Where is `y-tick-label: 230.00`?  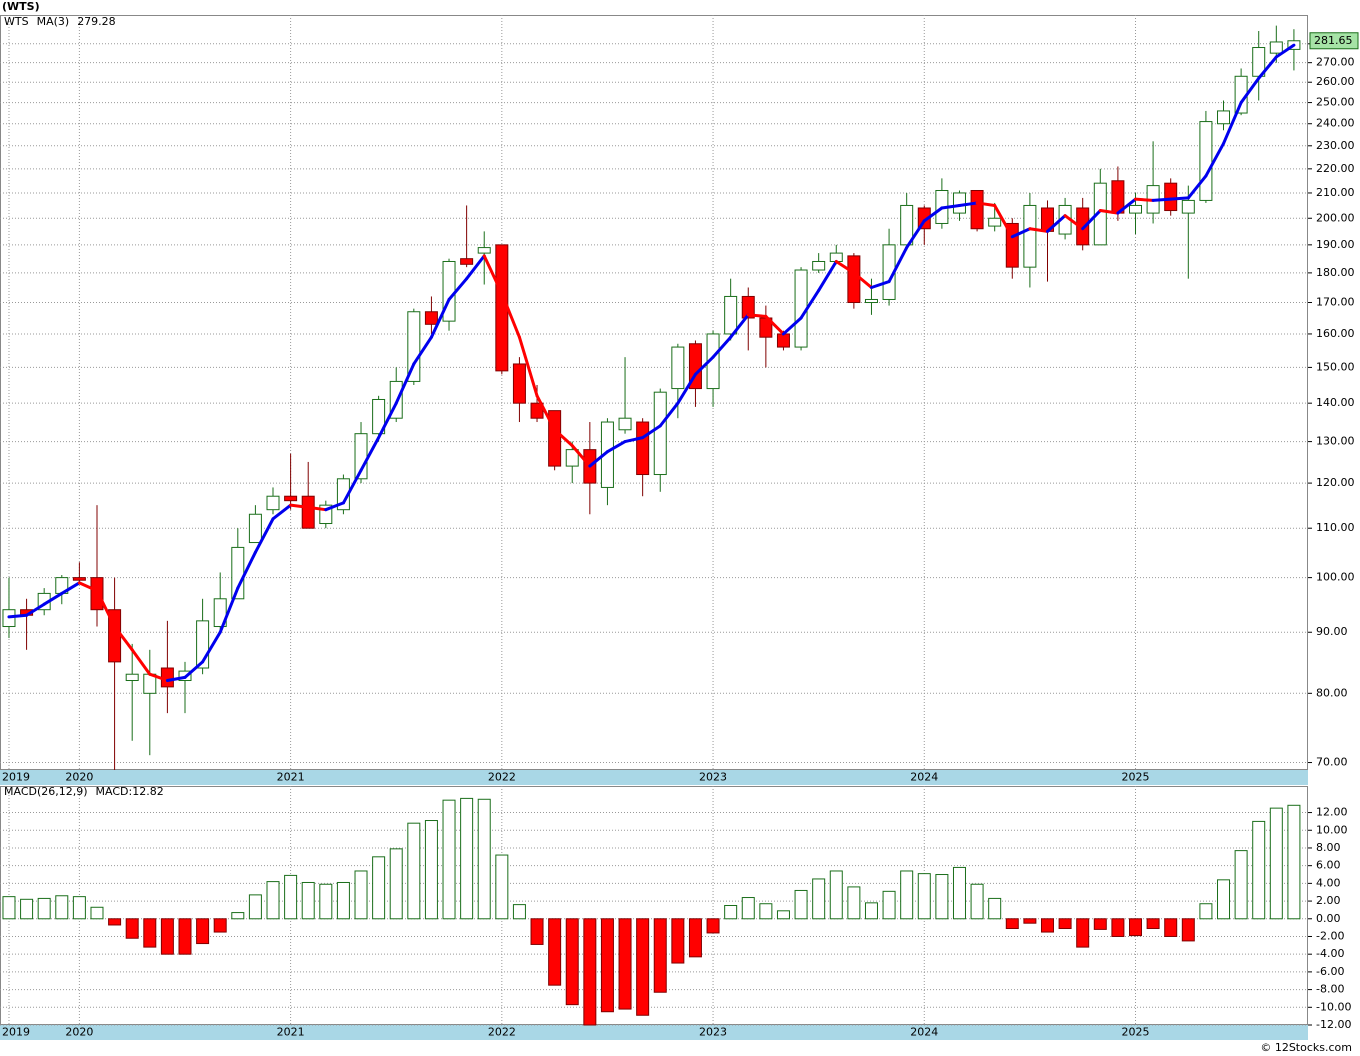
y-tick-label: 230.00 is located at coordinates (1335, 145).